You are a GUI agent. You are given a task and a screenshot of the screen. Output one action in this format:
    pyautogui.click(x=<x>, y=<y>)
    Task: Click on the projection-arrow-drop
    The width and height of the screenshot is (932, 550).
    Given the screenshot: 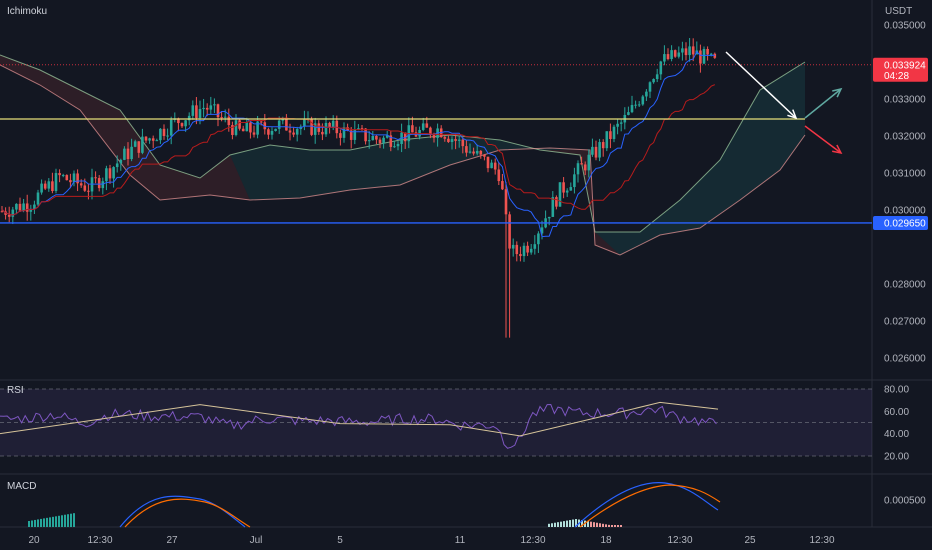 What is the action you would take?
    pyautogui.click(x=823, y=139)
    